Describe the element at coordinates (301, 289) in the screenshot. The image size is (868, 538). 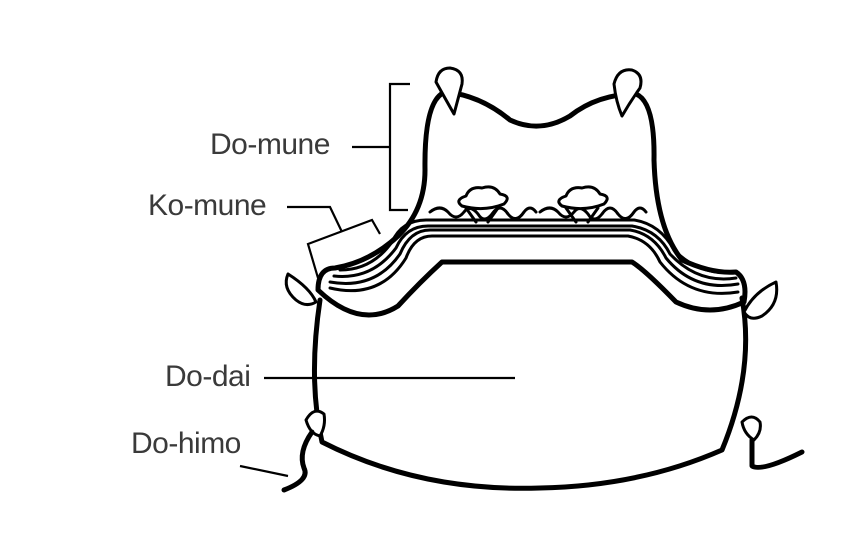
I see `left-side-loop` at that location.